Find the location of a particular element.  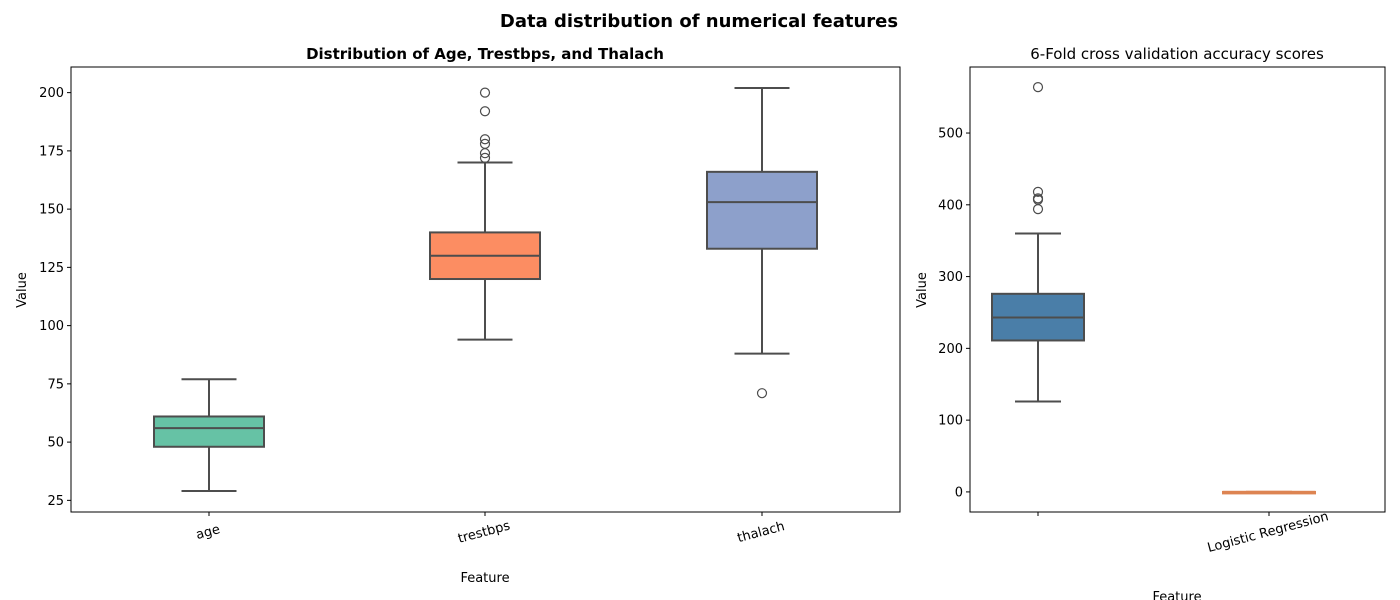

right-ytick-label: 300 is located at coordinates (950, 277).